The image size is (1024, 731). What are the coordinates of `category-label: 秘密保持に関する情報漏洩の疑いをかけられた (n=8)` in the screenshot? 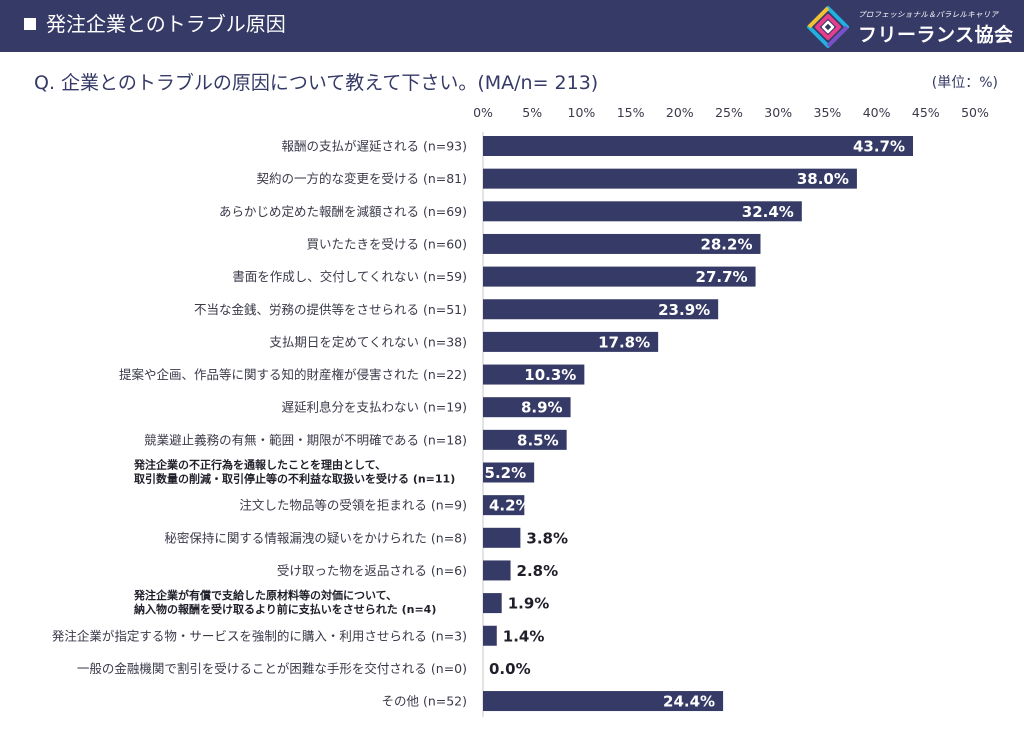 It's located at (315, 537).